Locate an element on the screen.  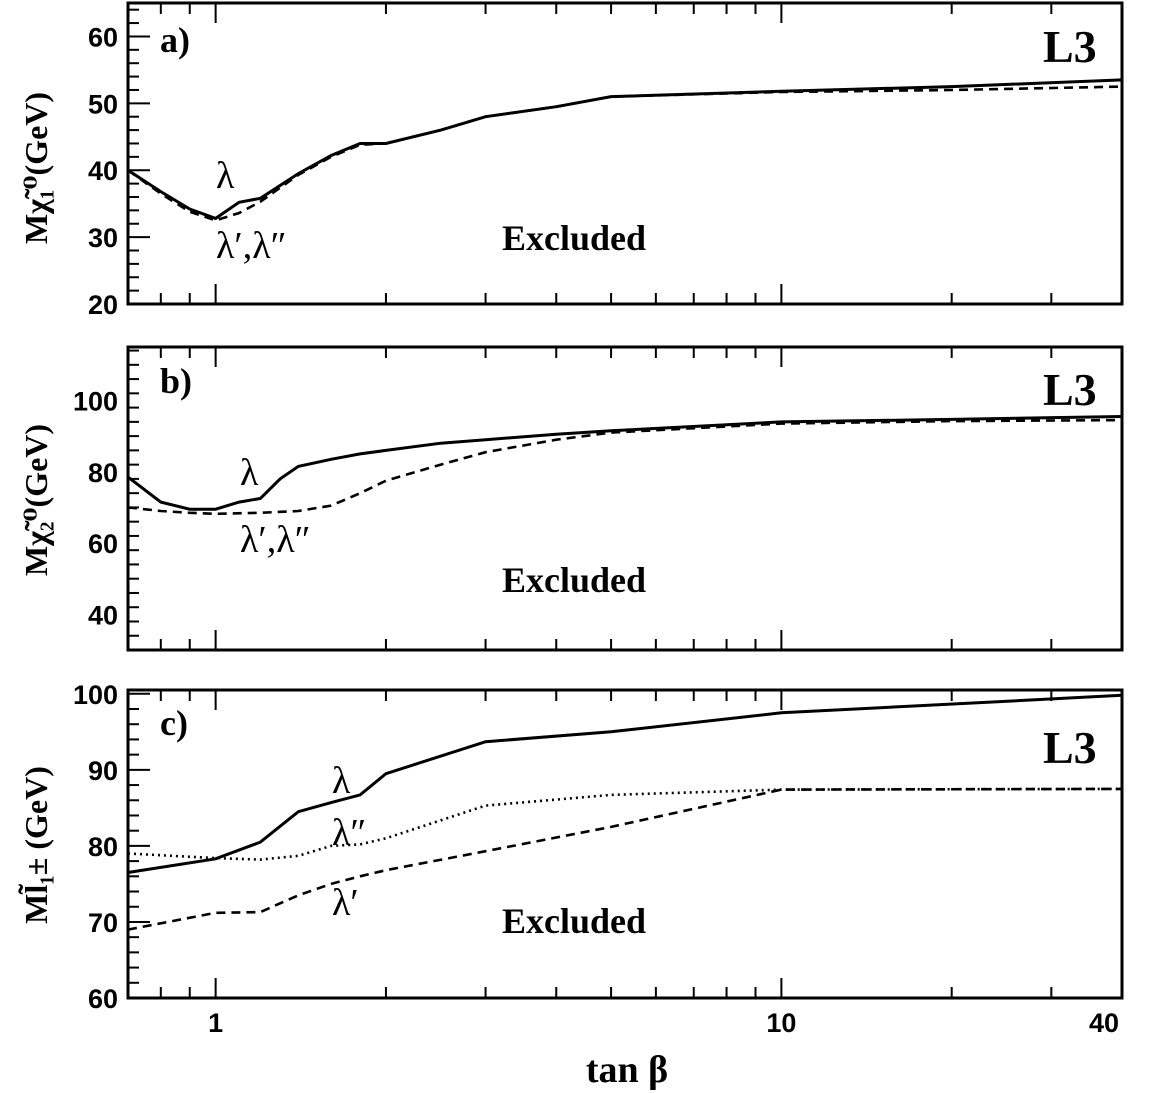
panel-a-experiment-label: L3 is located at coordinates (1070, 46).